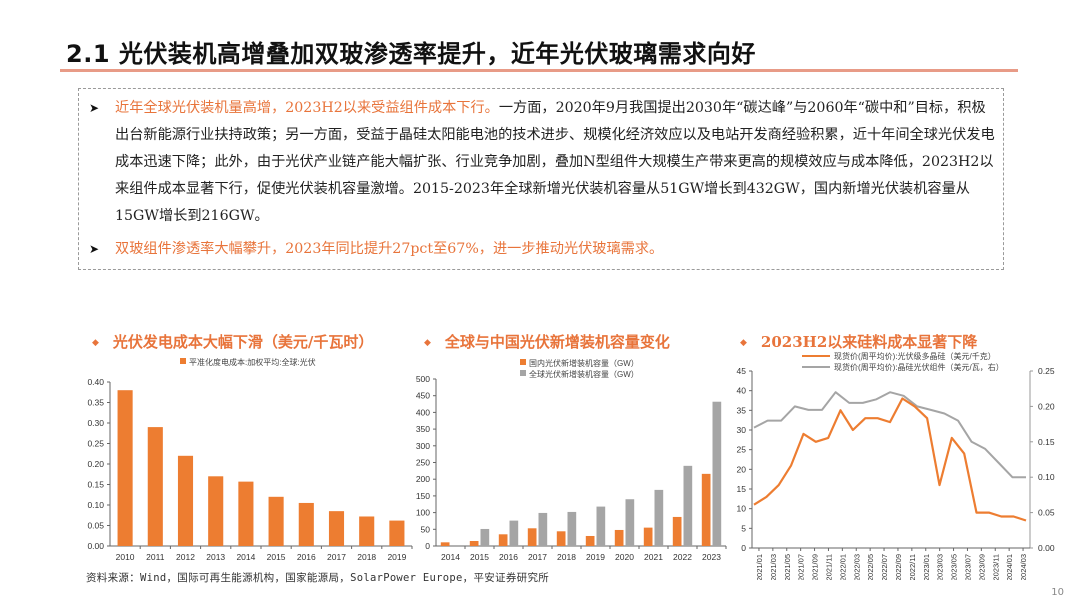  What do you see at coordinates (233, 342) in the screenshot?
I see `chart1-title: ◆ 光伏发电成本大幅下滑（美元/千瓦时）` at bounding box center [233, 342].